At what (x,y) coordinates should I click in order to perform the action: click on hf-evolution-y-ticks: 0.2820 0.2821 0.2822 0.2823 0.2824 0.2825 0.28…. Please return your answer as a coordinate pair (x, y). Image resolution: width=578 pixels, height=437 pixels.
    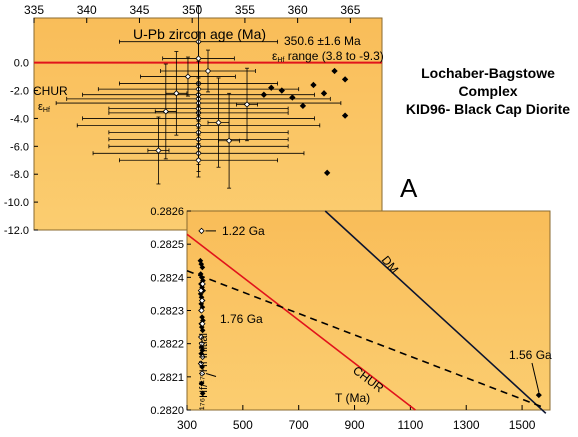
    Looking at the image, I should click on (170, 311).